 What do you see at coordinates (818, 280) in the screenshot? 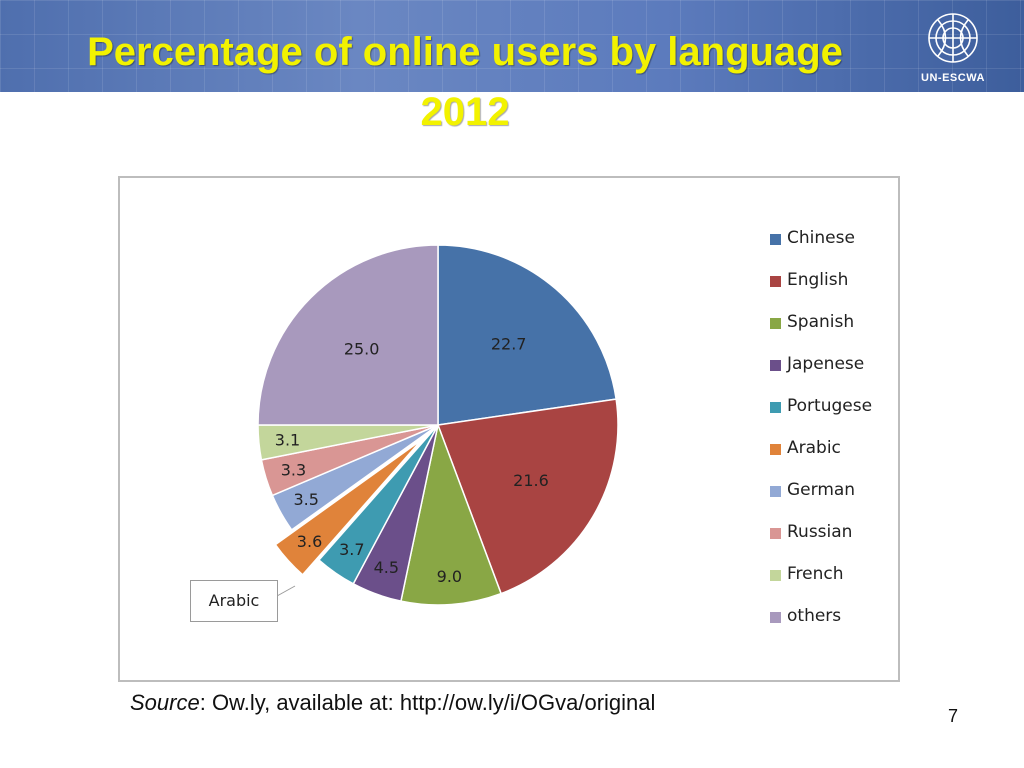
I see `legend-label: English` at bounding box center [818, 280].